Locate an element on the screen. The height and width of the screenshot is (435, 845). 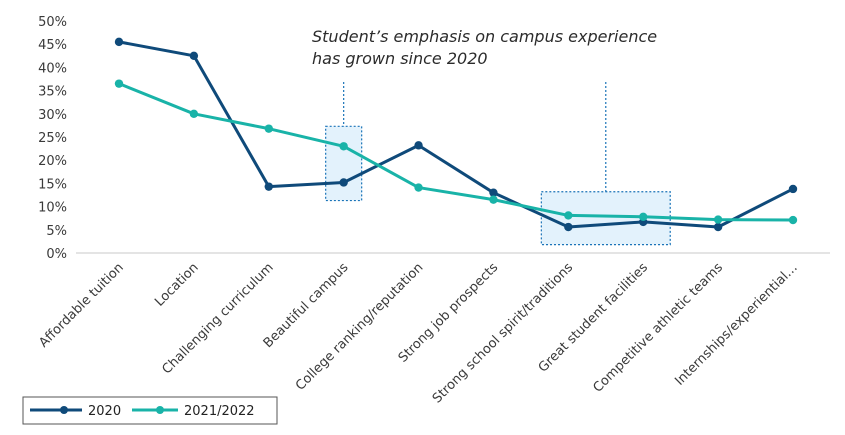
x-tick-label: Affordable tuition is located at coordinates (81, 305).